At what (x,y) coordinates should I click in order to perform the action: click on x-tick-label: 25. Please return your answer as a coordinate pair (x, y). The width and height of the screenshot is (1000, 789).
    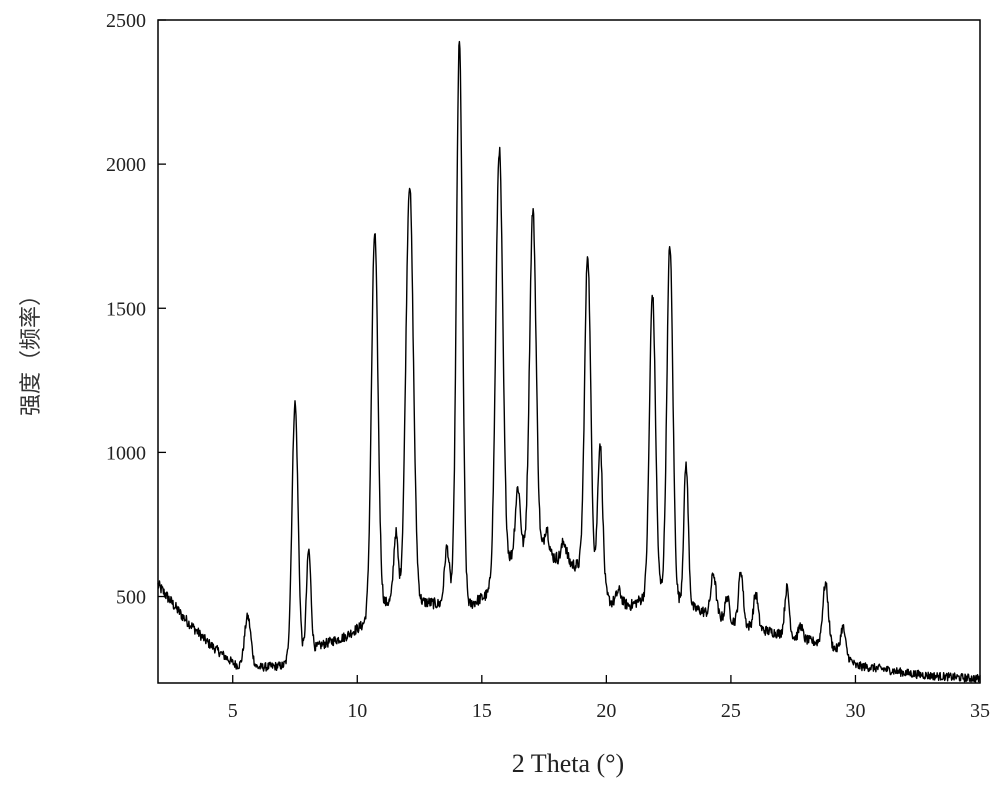
    Looking at the image, I should click on (731, 711).